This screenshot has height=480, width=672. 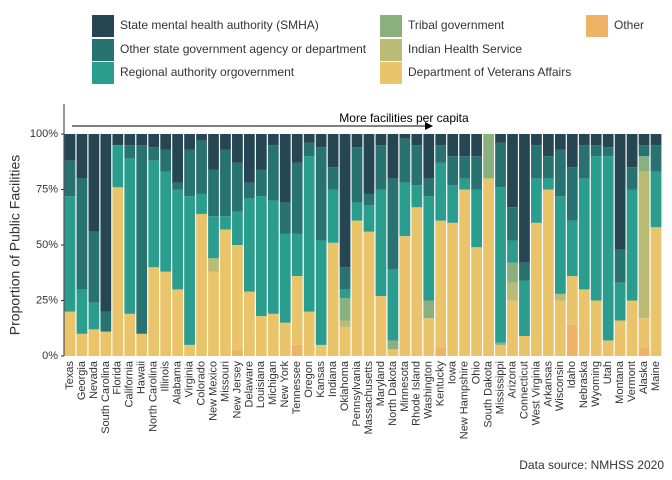 What do you see at coordinates (297, 387) in the screenshot?
I see `x-tick-label: Tennessee` at bounding box center [297, 387].